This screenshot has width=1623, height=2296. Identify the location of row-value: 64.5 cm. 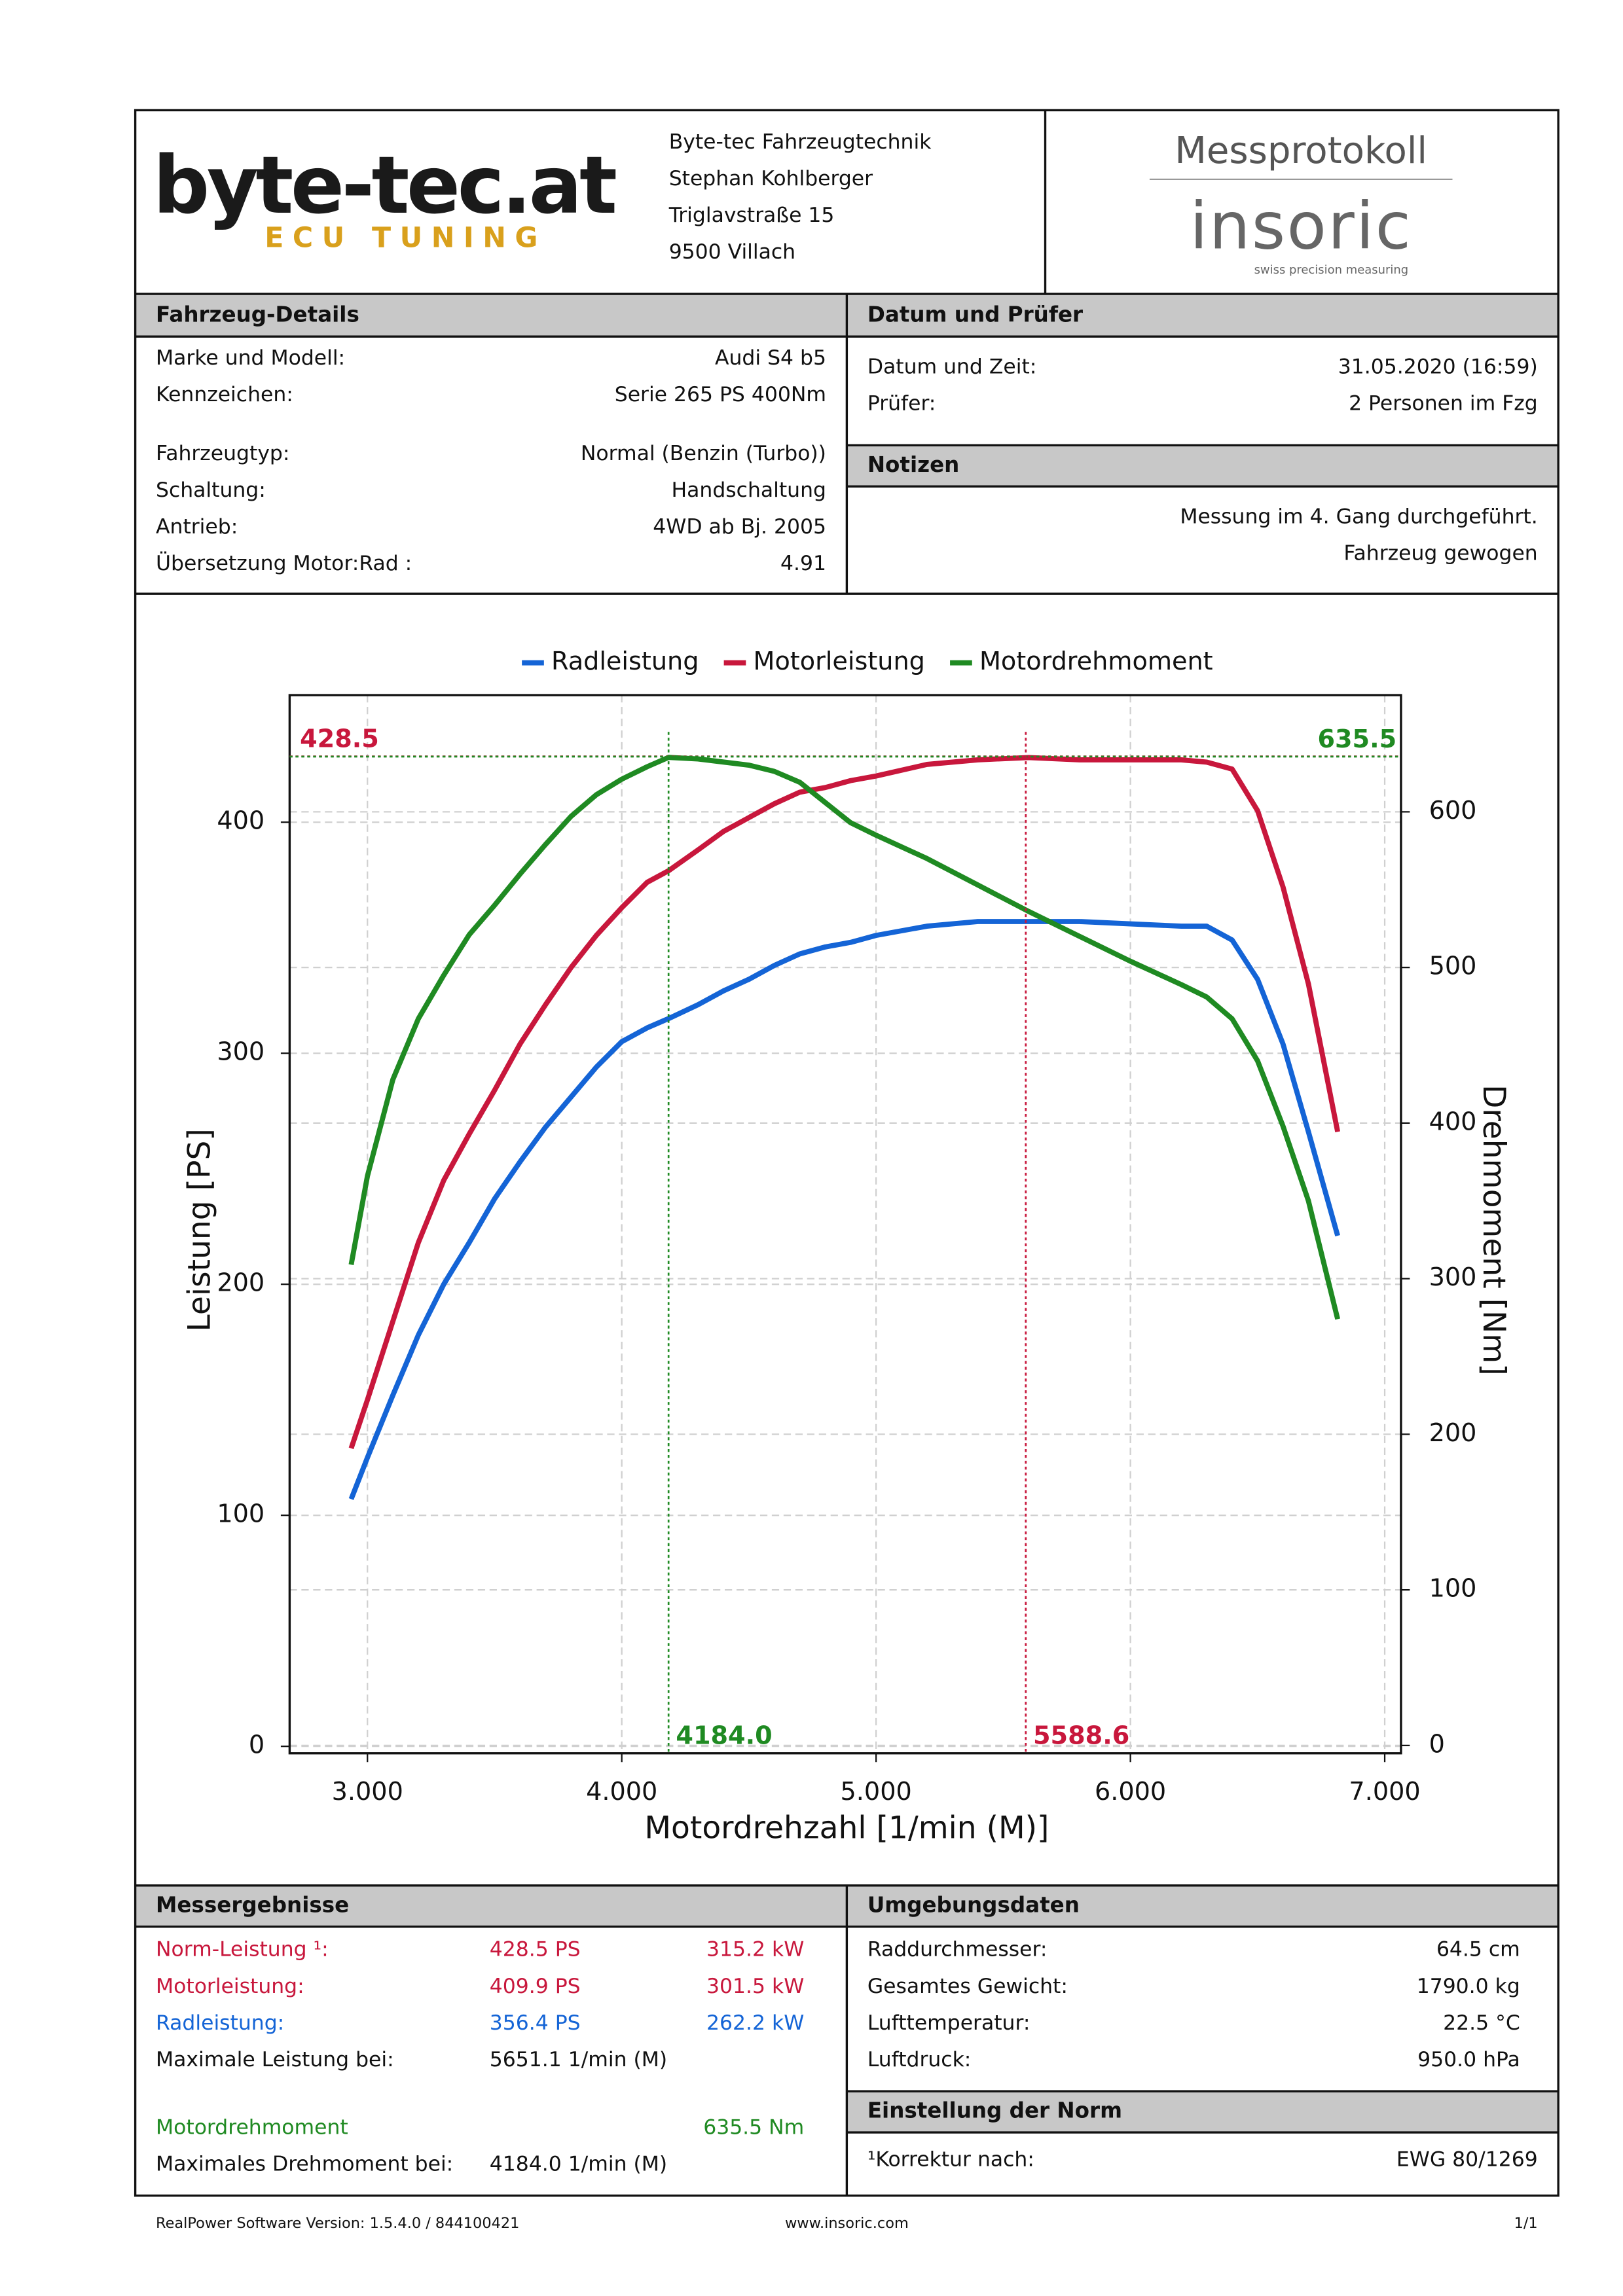
(1478, 1950).